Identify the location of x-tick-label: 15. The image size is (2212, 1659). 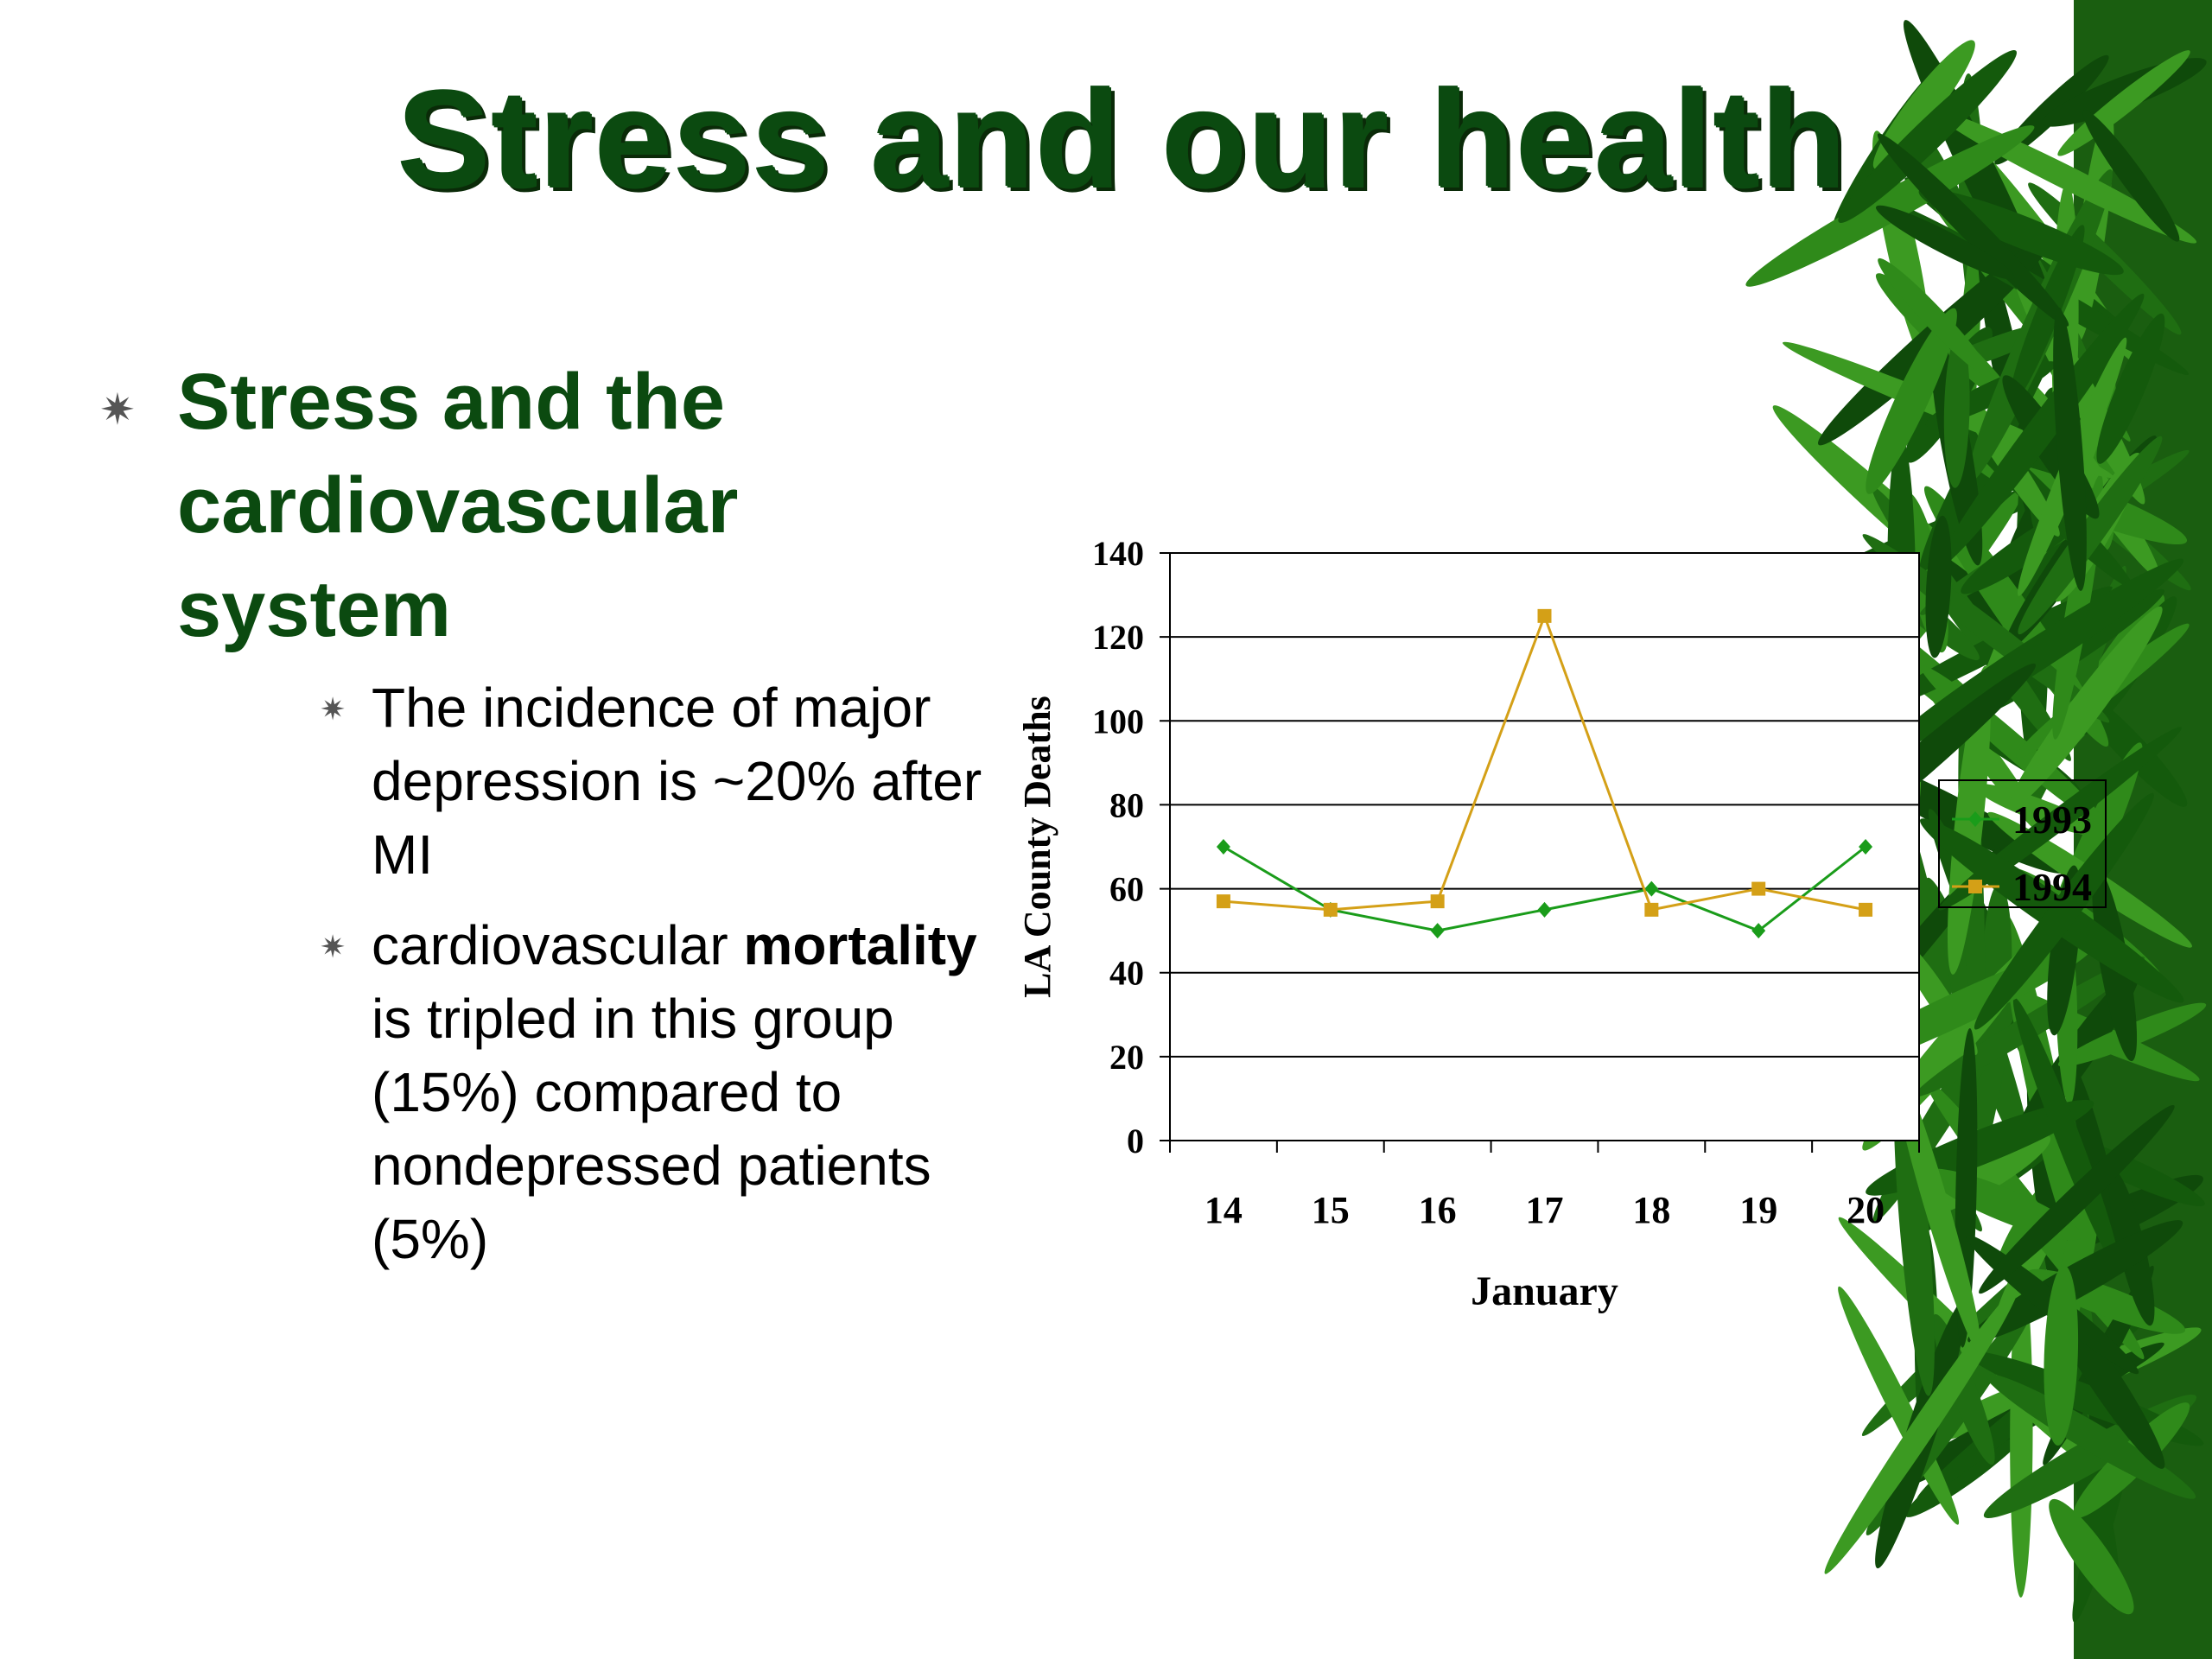
(1331, 1210).